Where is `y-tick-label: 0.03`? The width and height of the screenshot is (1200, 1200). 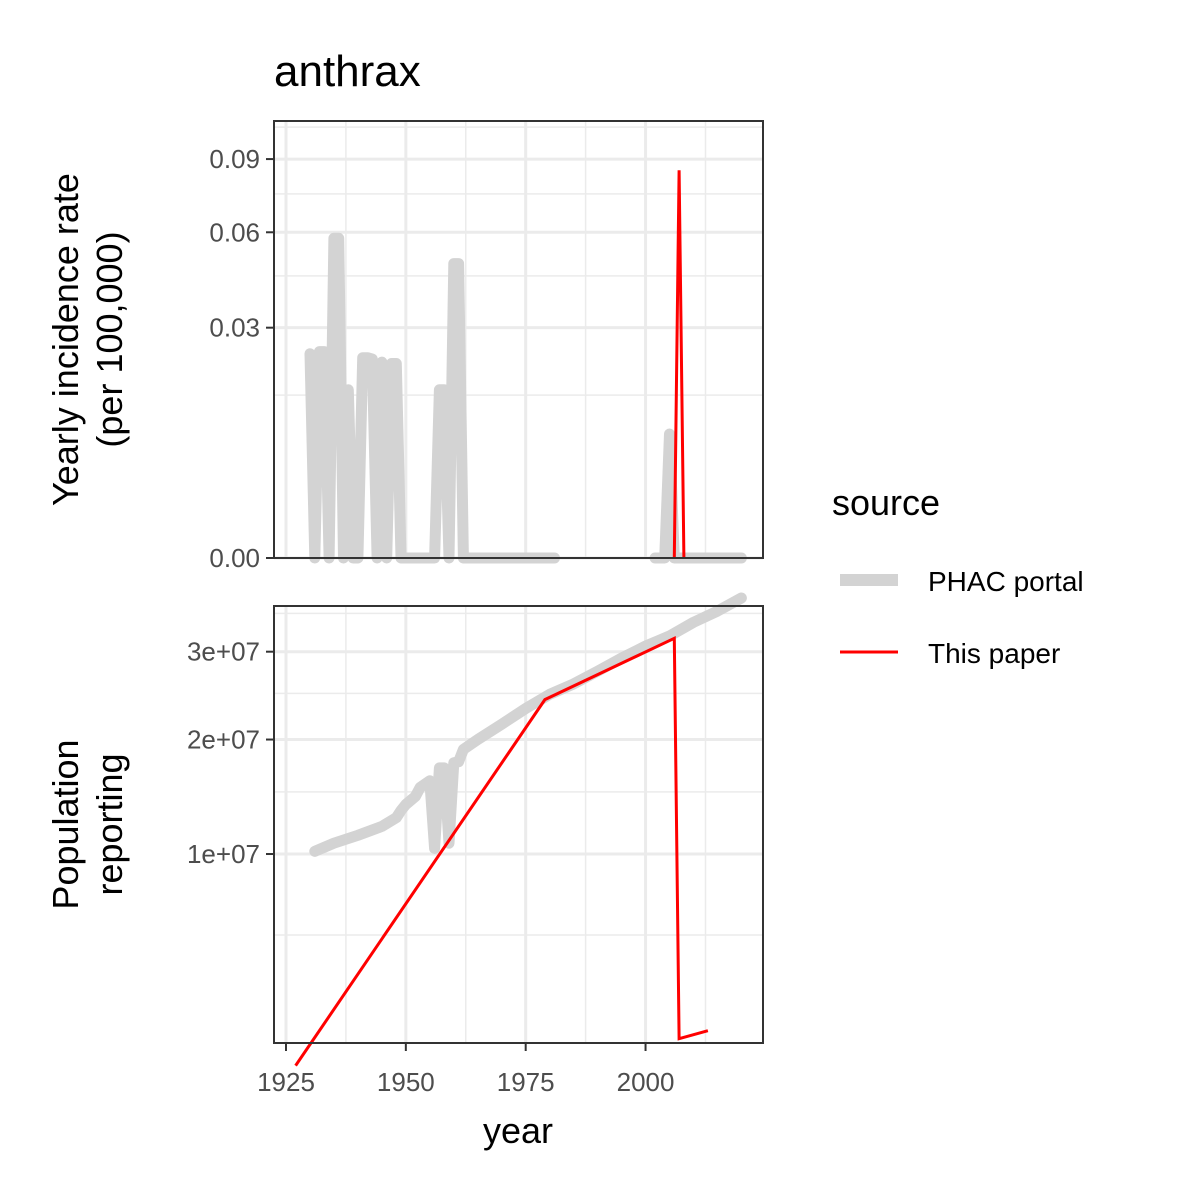
y-tick-label: 0.03 is located at coordinates (234, 328).